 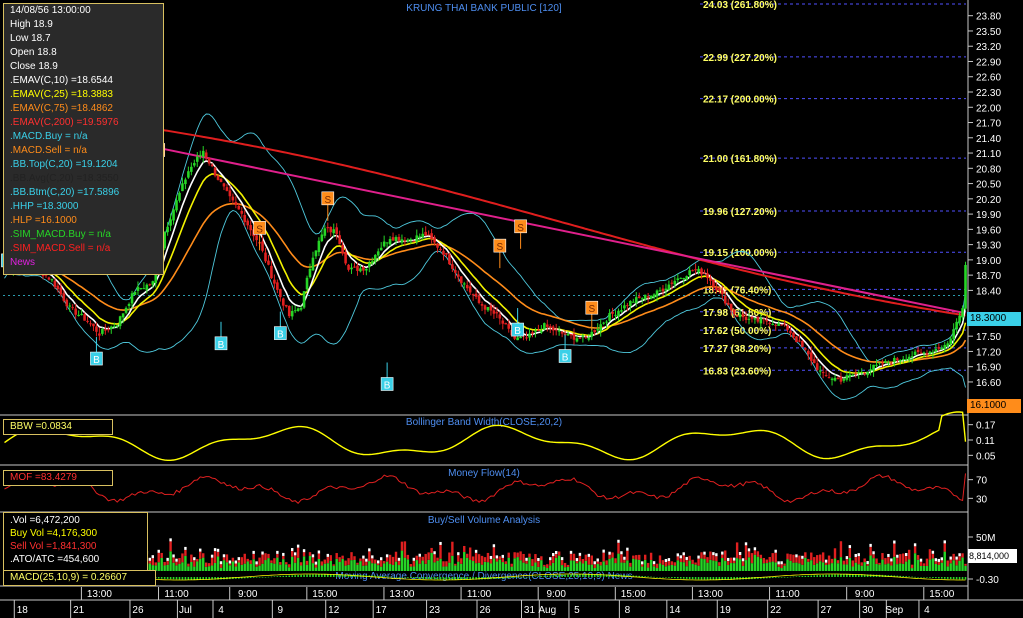 I want to click on indicator-row: .HLP =16.1000, so click(x=83, y=221).